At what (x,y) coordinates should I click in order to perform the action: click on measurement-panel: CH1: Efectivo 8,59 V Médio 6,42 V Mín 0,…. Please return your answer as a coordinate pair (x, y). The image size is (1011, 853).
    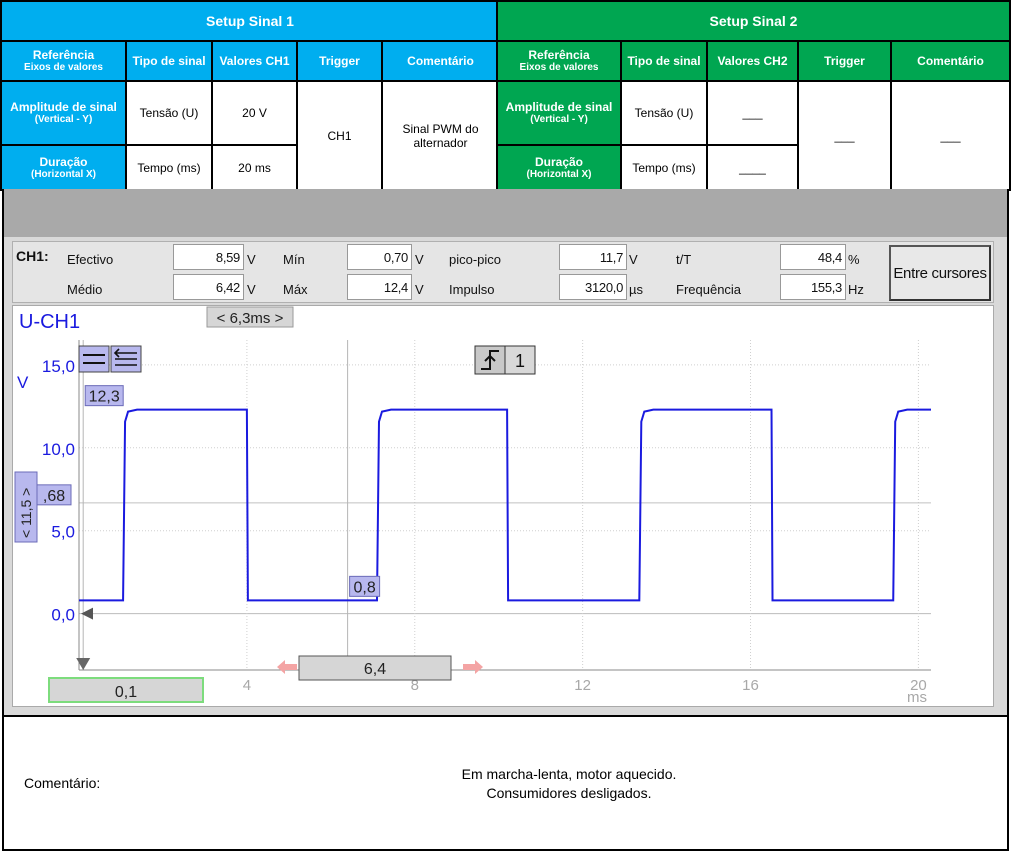
    Looking at the image, I should click on (503, 272).